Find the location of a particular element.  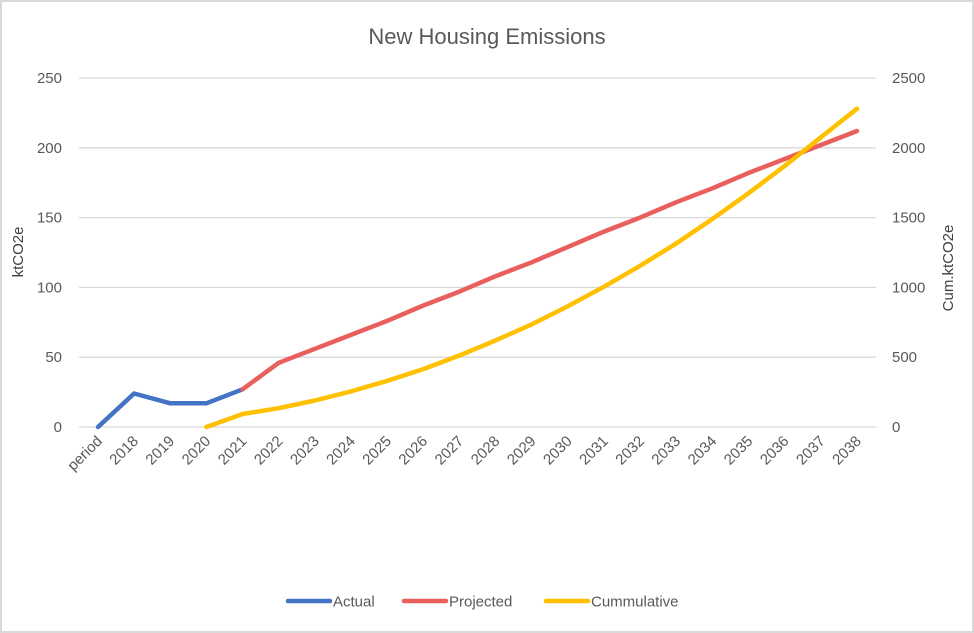

legend-label: Cummulative is located at coordinates (635, 602).